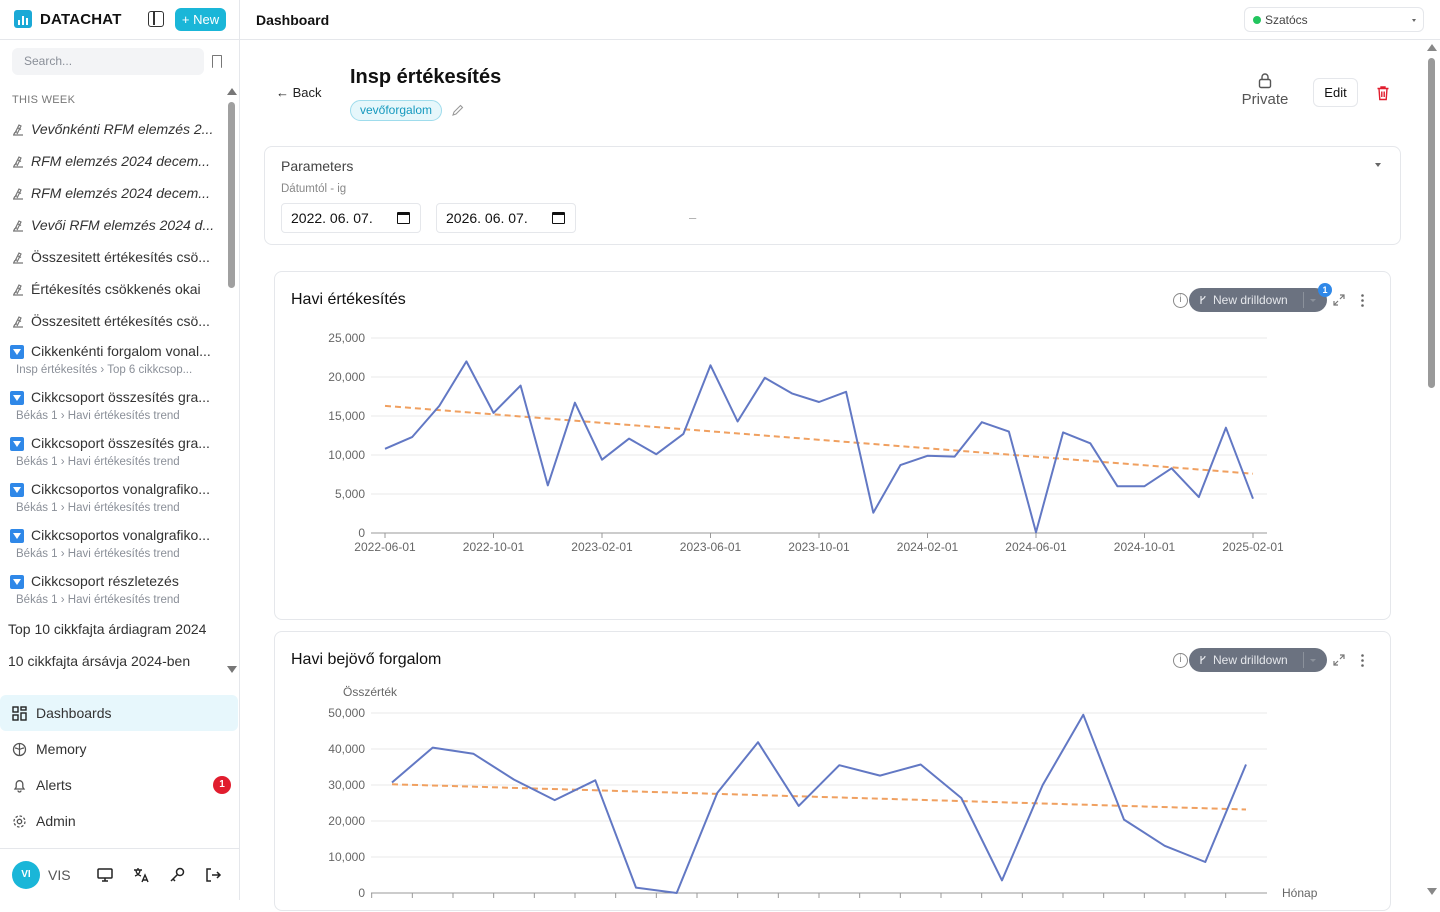  I want to click on x-tick-label: 2023-10-01, so click(819, 547).